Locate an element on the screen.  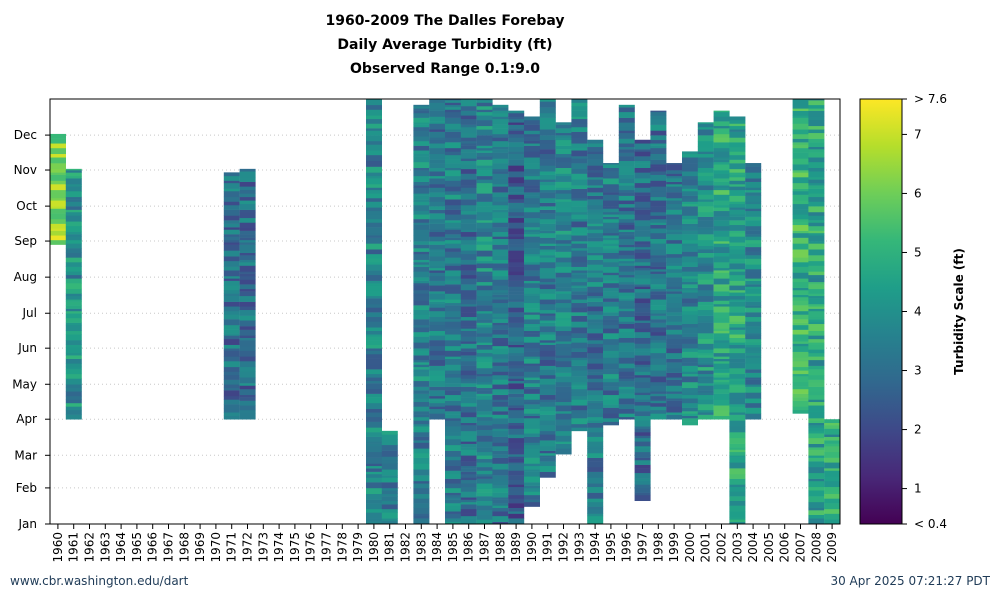
x-tick-label-1983: 1983 is located at coordinates (421, 547).